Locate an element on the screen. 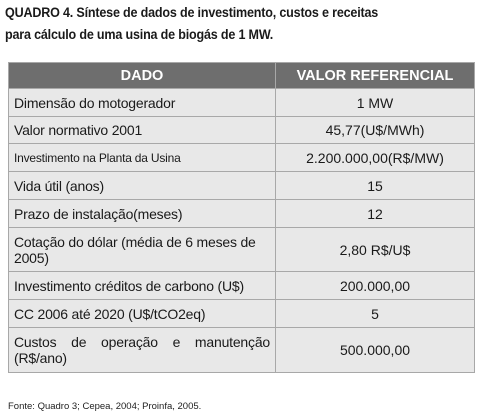 This screenshot has width=477, height=416. header-row: DADO VALOR REFERENCIAL is located at coordinates (241, 75).